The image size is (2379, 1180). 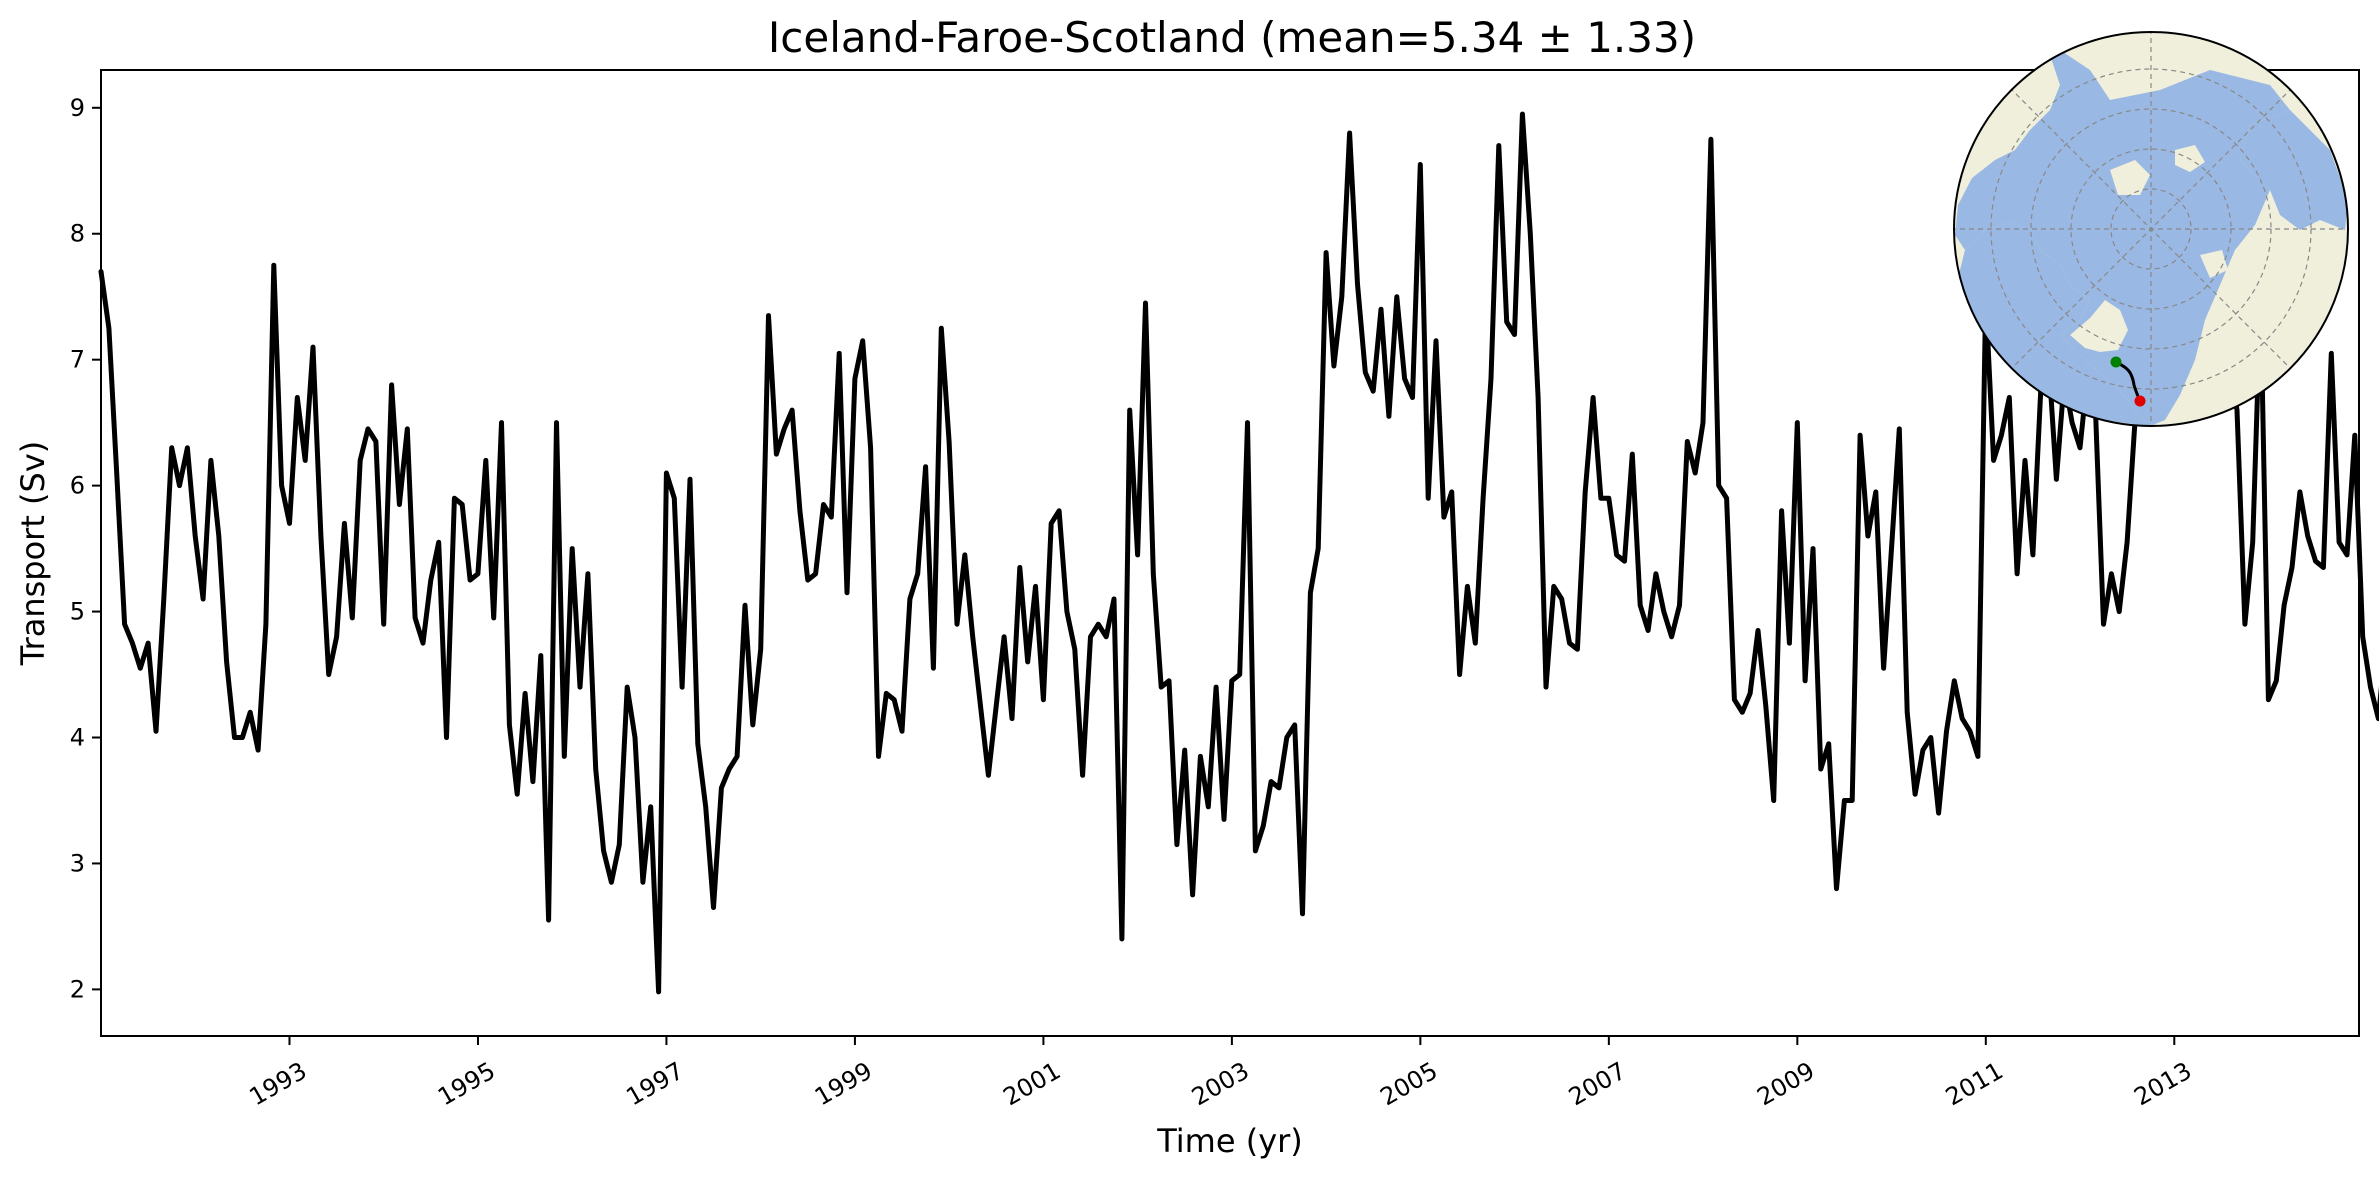 What do you see at coordinates (2140, 401) in the screenshot?
I see `section-end-marker` at bounding box center [2140, 401].